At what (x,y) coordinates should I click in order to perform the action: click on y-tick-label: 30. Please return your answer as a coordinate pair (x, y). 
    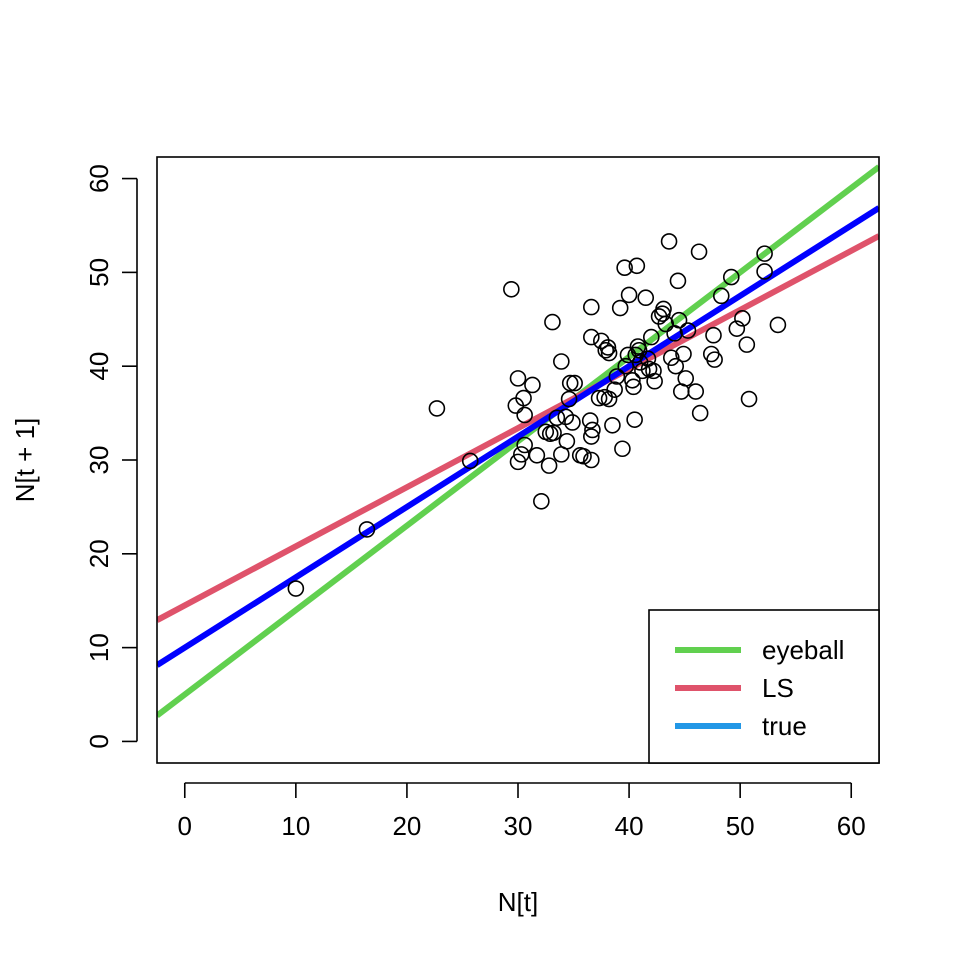
    Looking at the image, I should click on (99, 460).